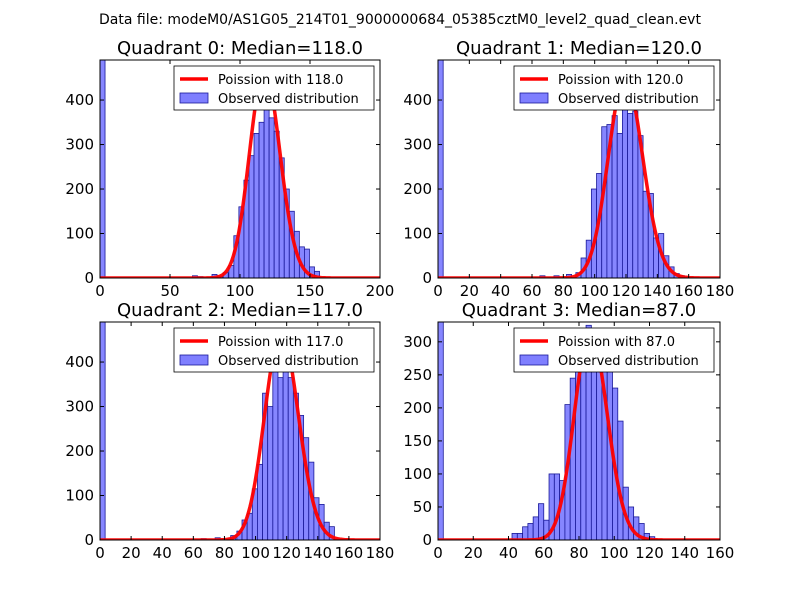  What do you see at coordinates (169, 291) in the screenshot?
I see `x-tick-label: 50` at bounding box center [169, 291].